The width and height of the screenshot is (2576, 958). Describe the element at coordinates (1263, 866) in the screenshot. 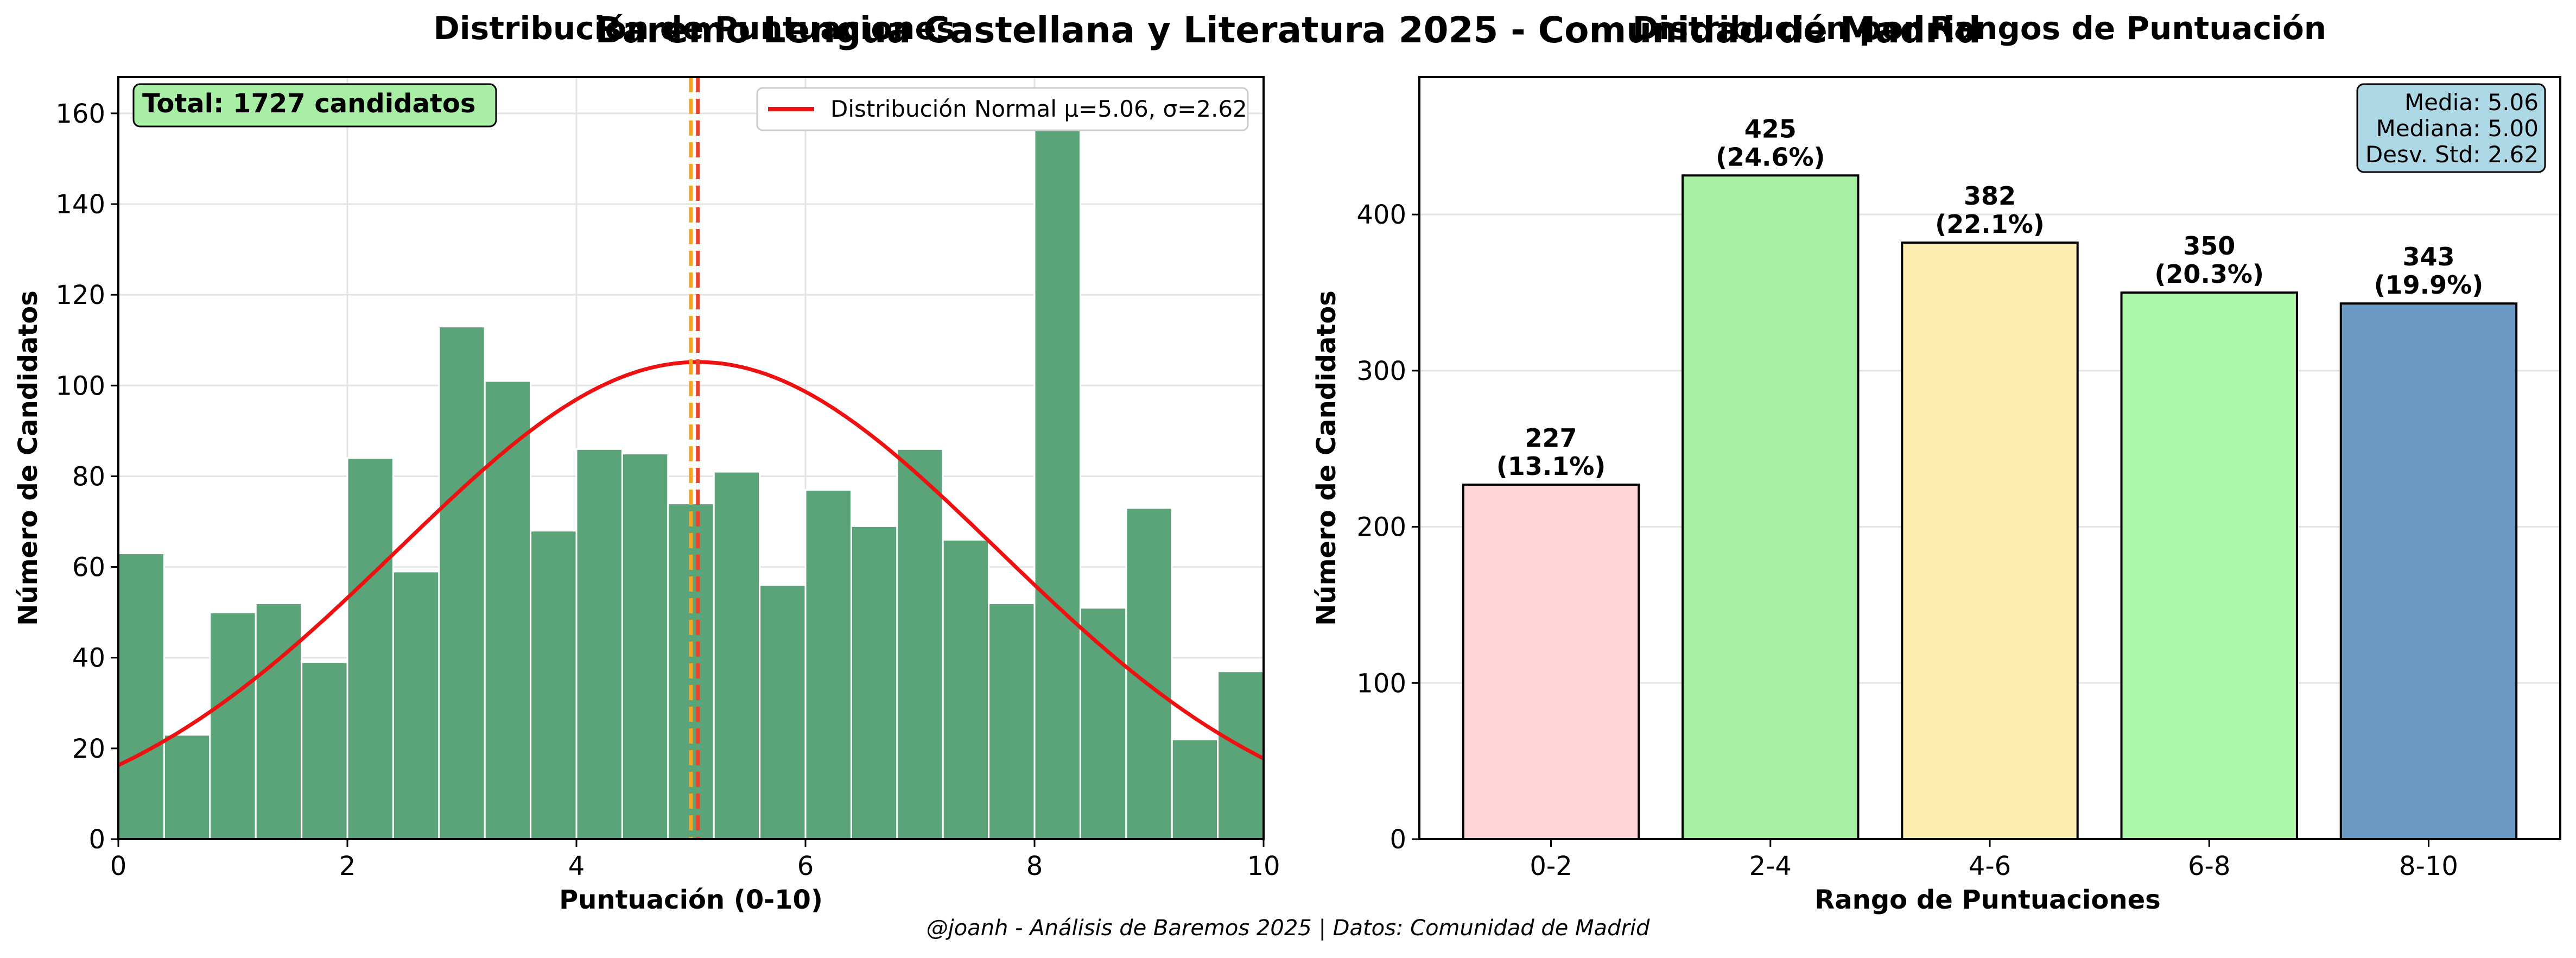

I see `x-tick-label: 10` at that location.